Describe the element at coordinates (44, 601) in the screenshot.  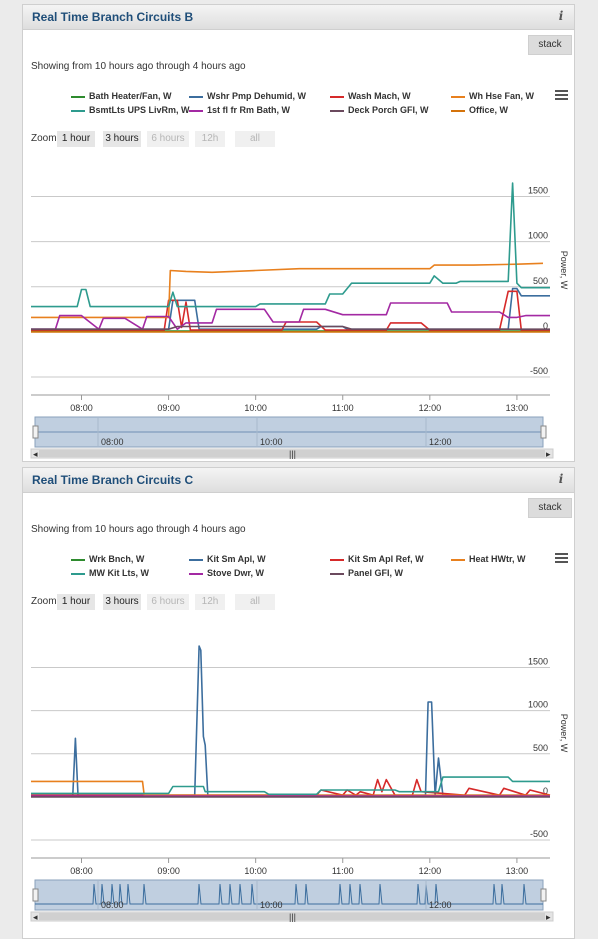
I see `zoom-label: Zoom` at that location.